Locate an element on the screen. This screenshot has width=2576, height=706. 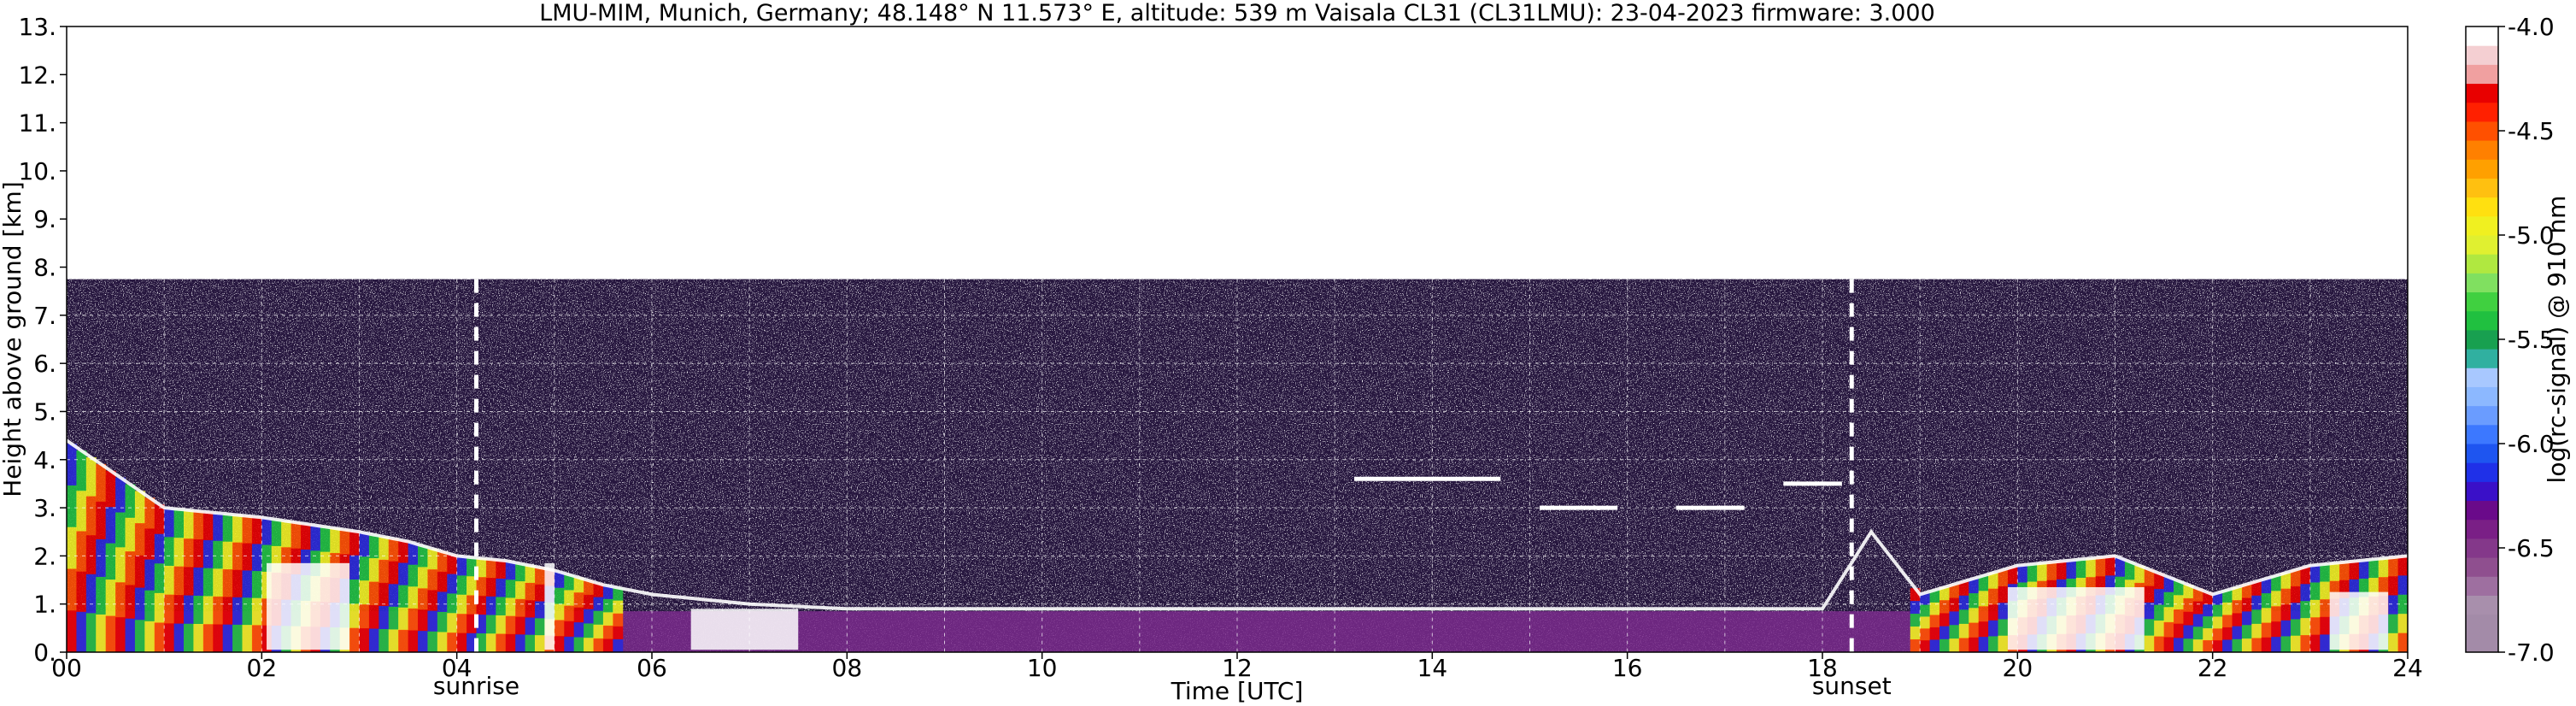
y-tick-label: 6. is located at coordinates (44, 364).